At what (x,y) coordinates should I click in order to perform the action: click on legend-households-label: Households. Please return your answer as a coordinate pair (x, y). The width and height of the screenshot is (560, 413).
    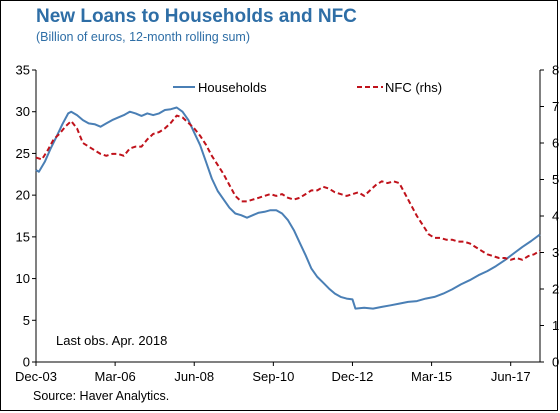
    Looking at the image, I should click on (232, 87).